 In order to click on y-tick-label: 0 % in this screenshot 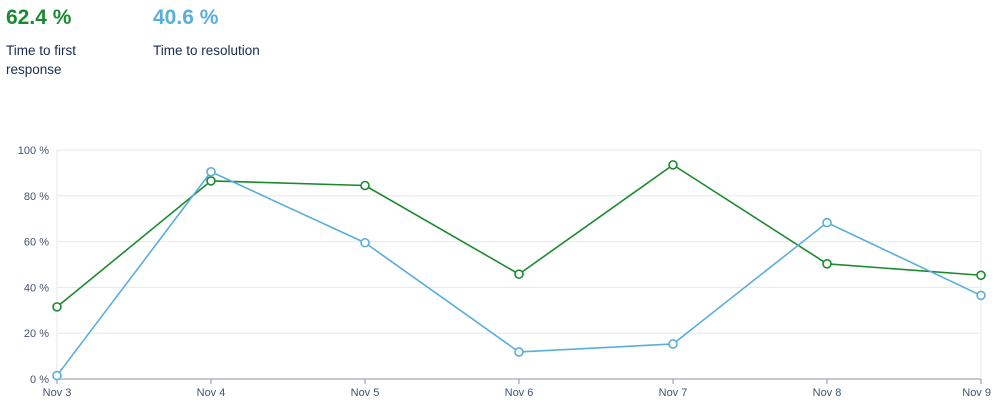, I will do `click(39, 380)`.